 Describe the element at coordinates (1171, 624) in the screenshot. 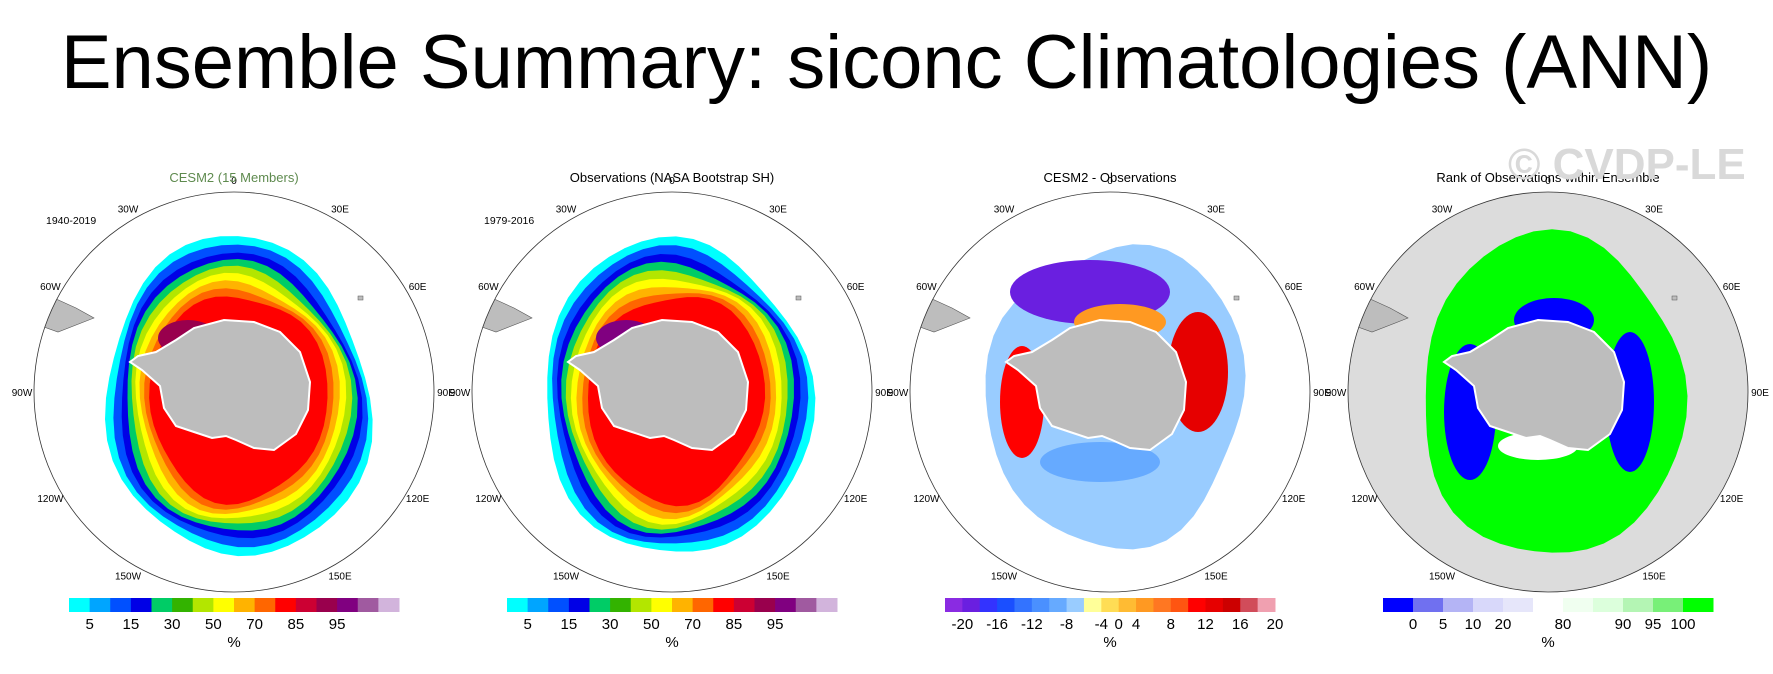

I see `colorbar-tick-label: 8` at that location.